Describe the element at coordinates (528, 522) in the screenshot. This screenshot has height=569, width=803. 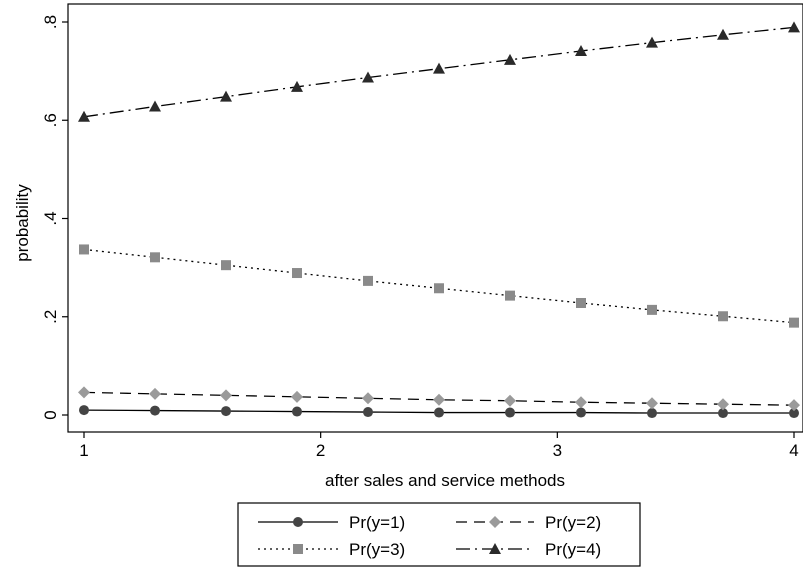
I see `legend-entry: Pr(y=2)` at that location.